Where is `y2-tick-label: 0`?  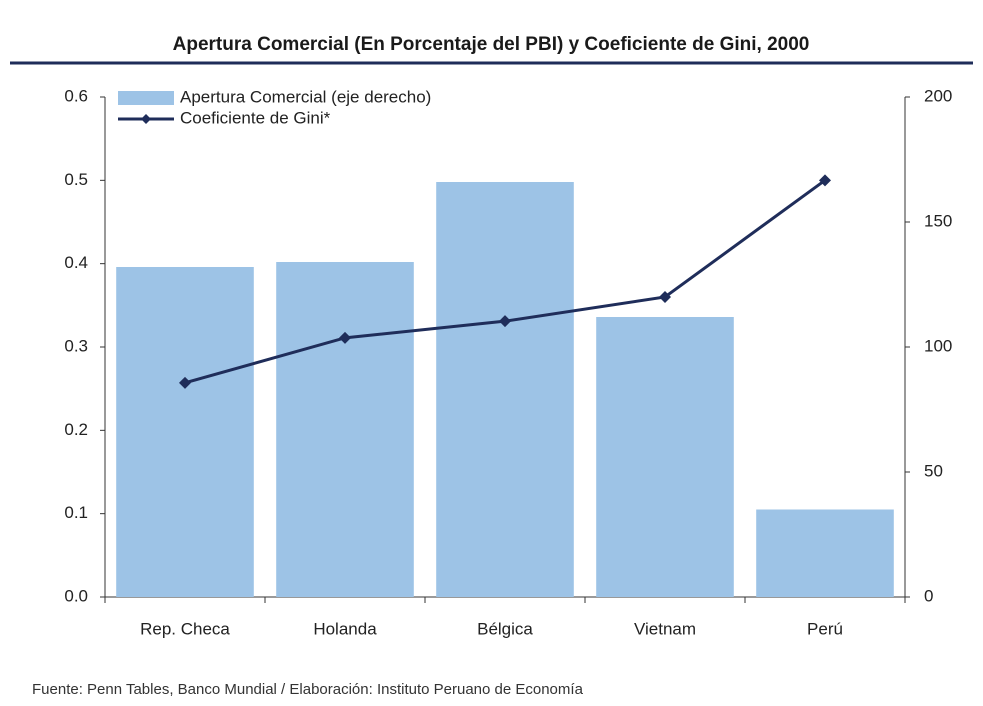 y2-tick-label: 0 is located at coordinates (928, 595).